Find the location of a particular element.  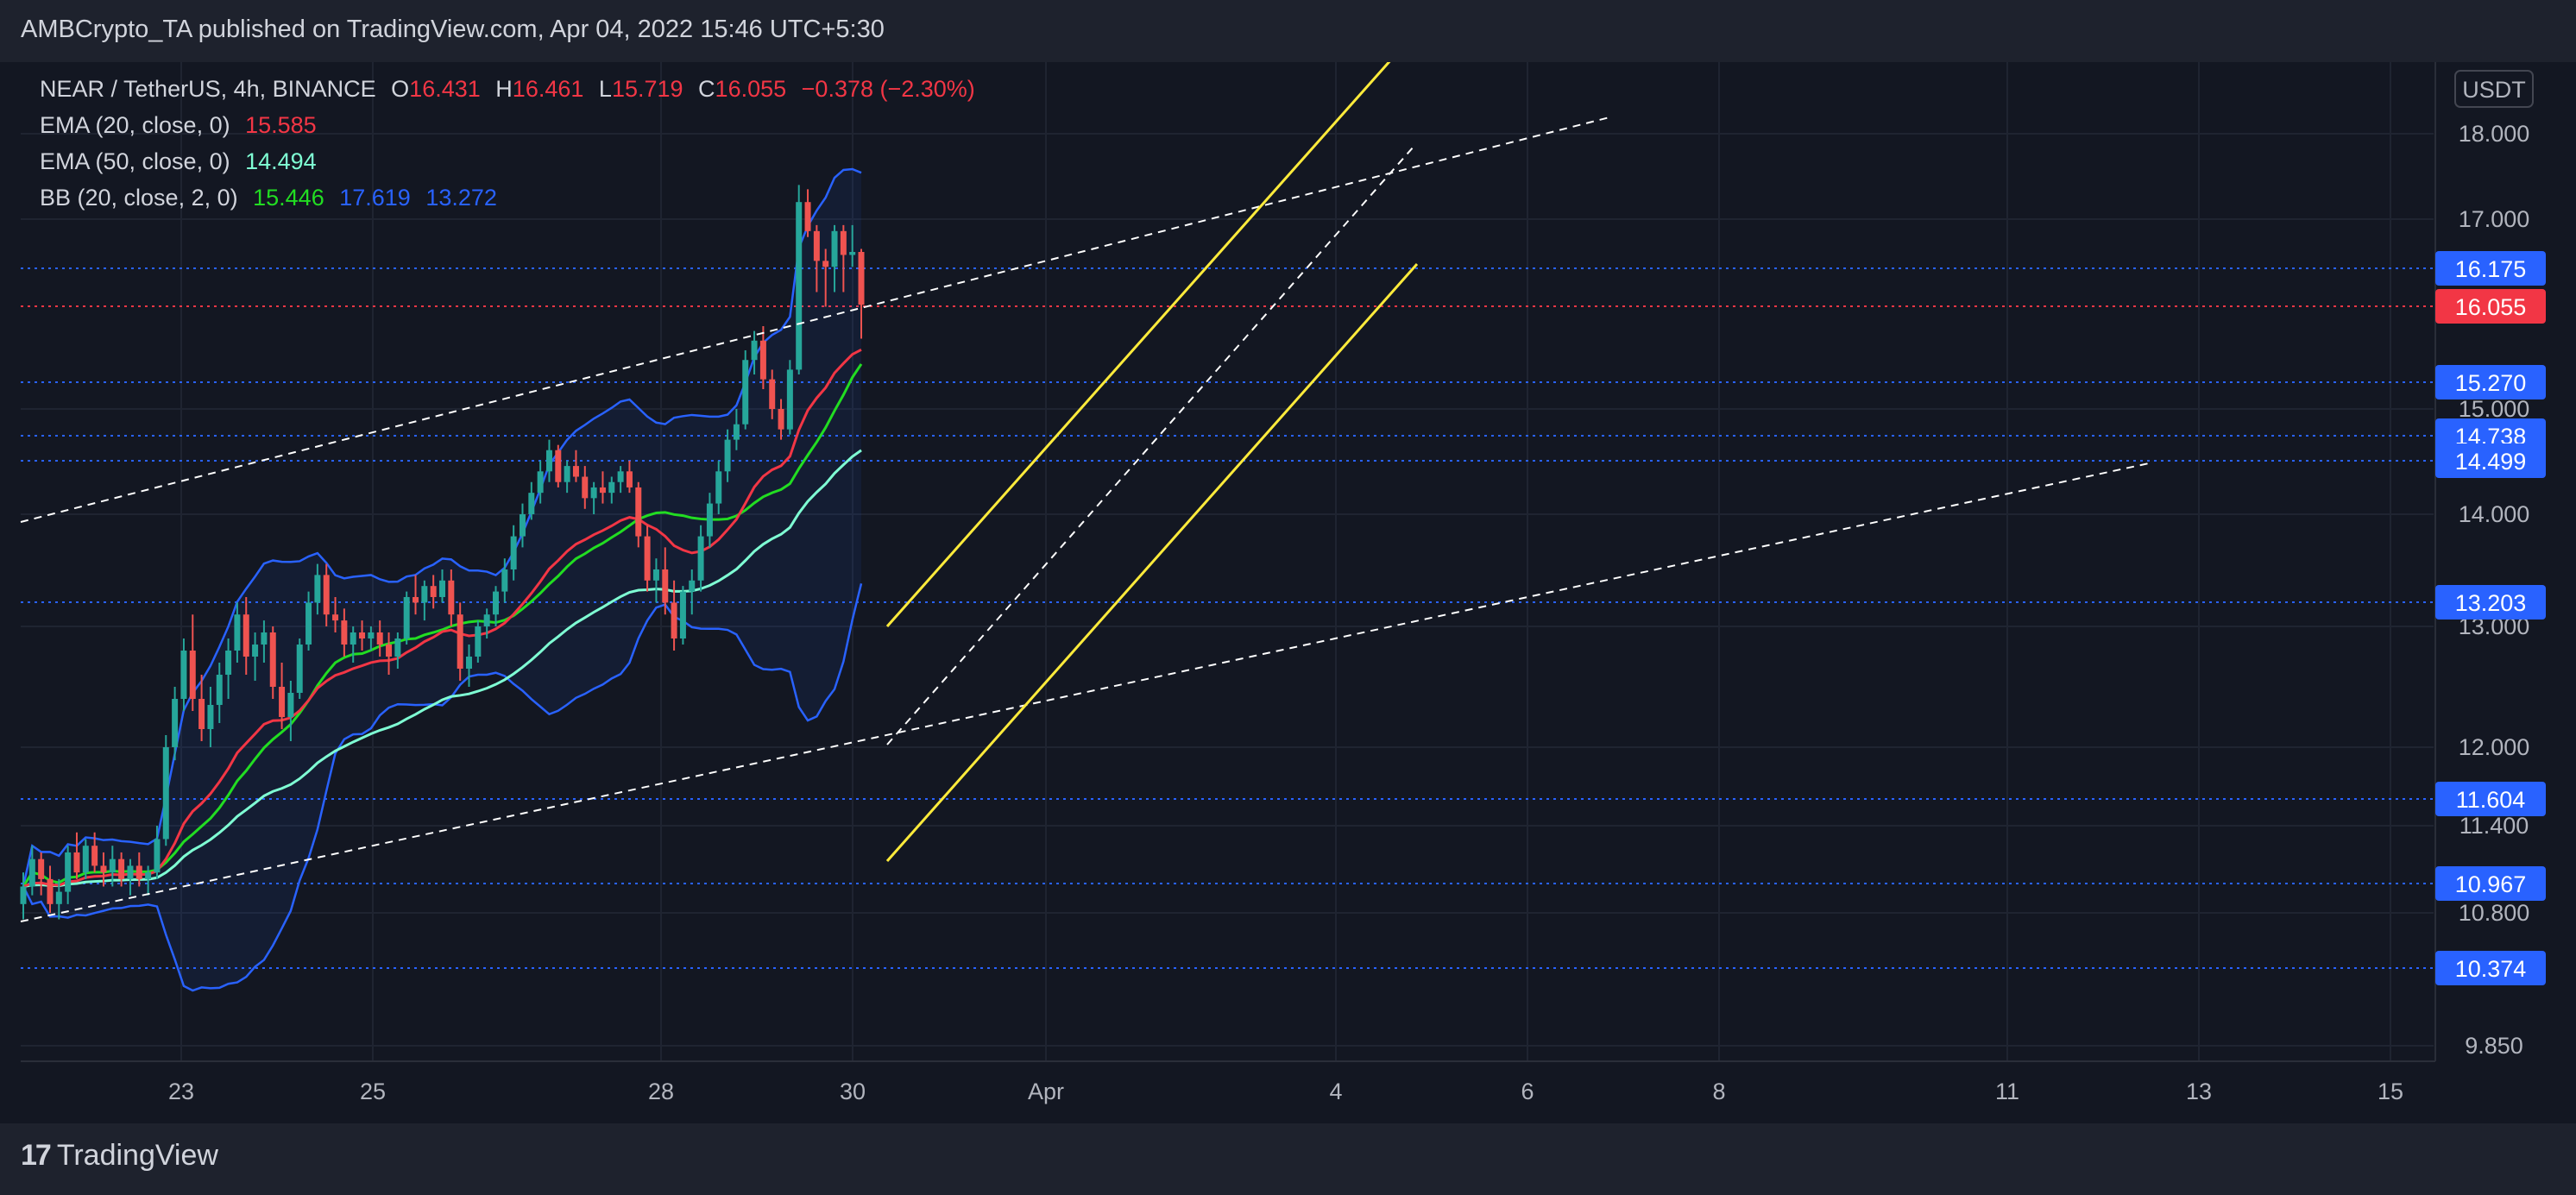

time-tick-10: 15 is located at coordinates (2390, 1092).